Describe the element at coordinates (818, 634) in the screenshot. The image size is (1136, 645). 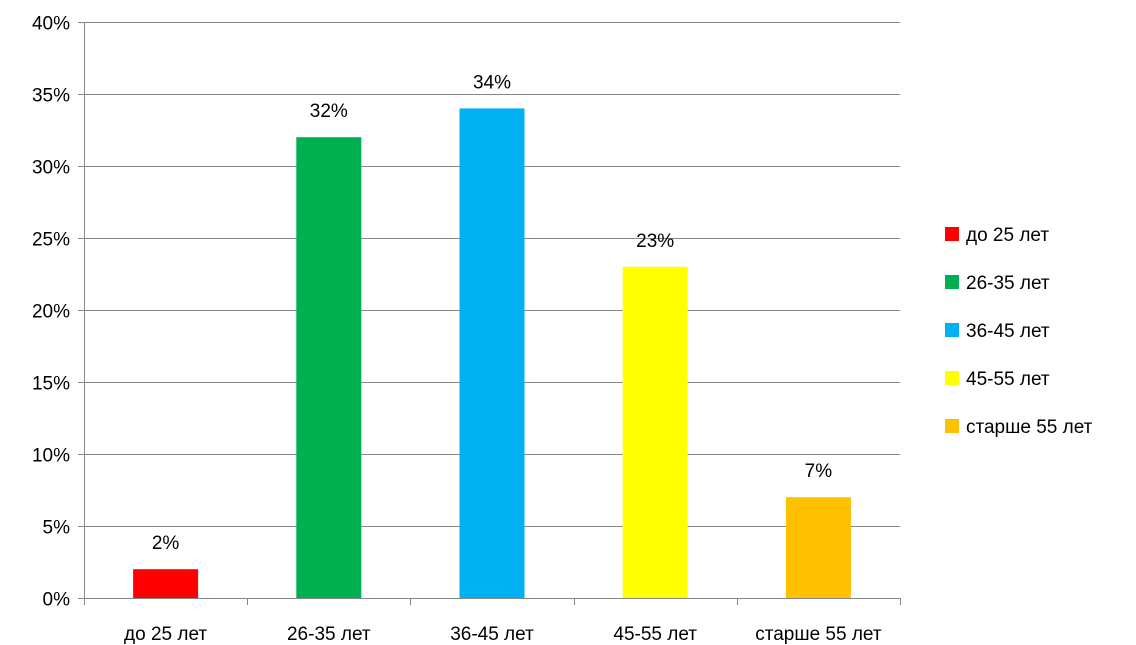
I see `x-tick-label: старше 55 лет` at that location.